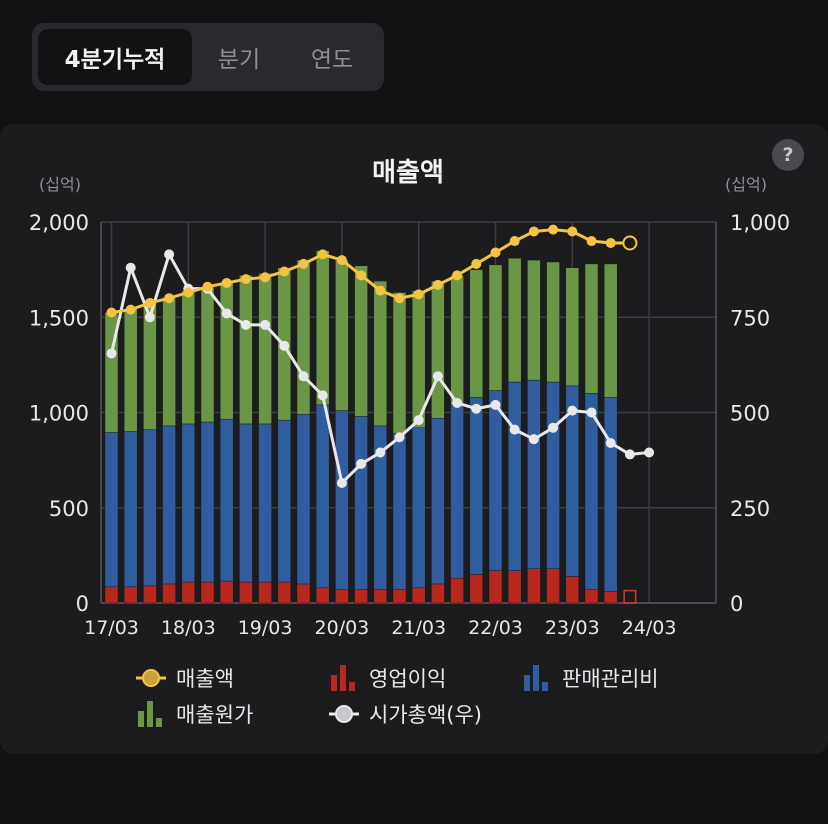 The image size is (828, 824). Describe the element at coordinates (239, 60) in the screenshot. I see `tab-quarter: 분기` at that location.